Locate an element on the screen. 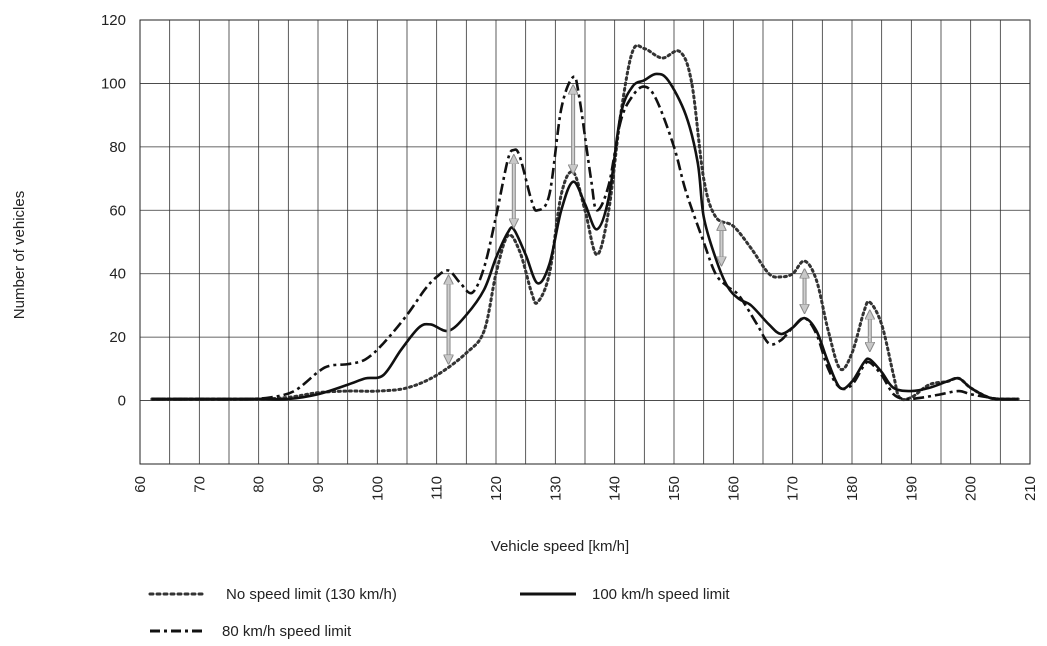 This screenshot has height=646, width=1047. x-tick-label: 120 is located at coordinates (496, 488).